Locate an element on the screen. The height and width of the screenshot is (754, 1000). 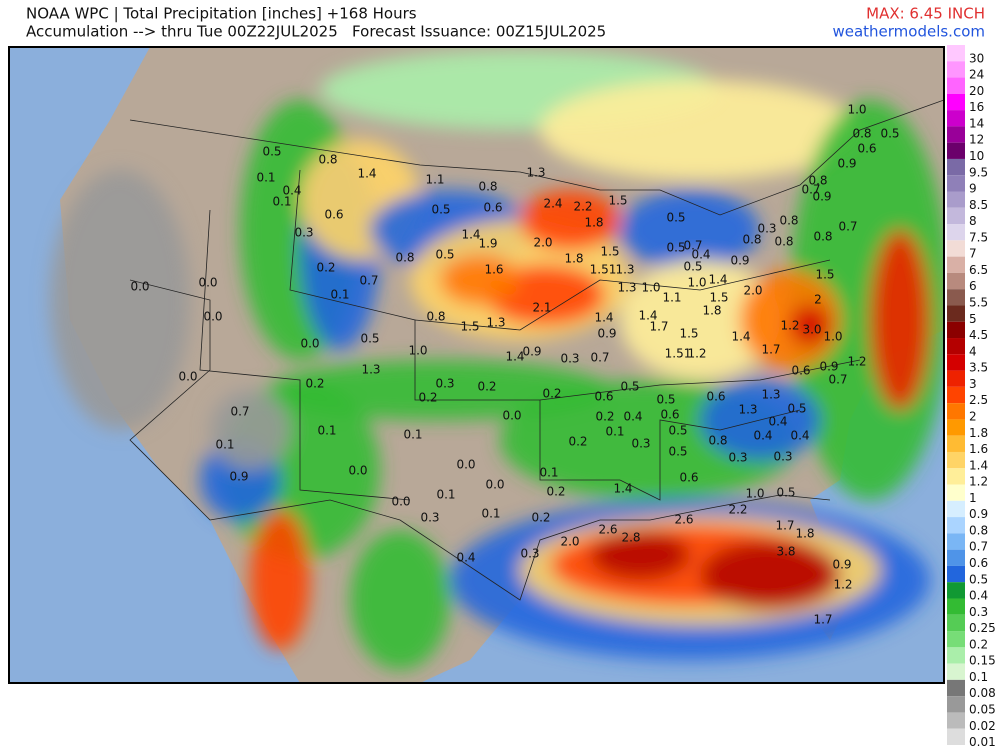
map-value-label: 1.8 is located at coordinates (573, 259).